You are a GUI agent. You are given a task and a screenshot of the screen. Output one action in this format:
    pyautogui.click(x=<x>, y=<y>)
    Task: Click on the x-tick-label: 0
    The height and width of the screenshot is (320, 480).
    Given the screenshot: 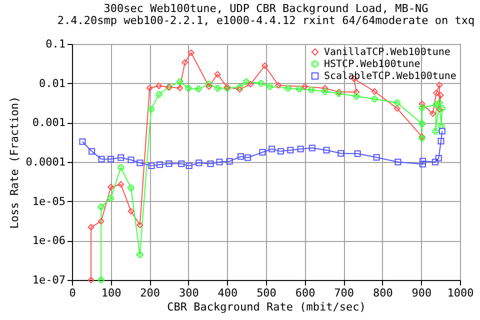 What is the action you would take?
    pyautogui.click(x=72, y=293)
    